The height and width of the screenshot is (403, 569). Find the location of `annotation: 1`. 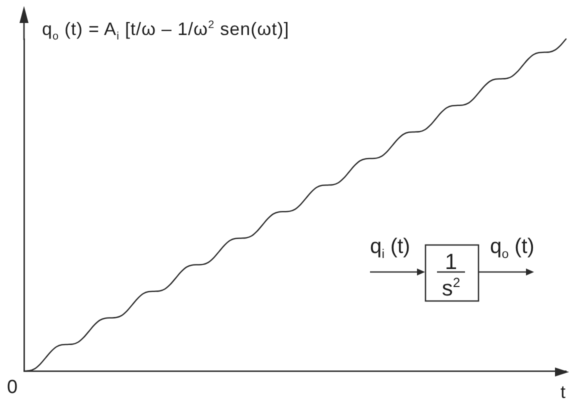

annotation: 1 is located at coordinates (451, 261).